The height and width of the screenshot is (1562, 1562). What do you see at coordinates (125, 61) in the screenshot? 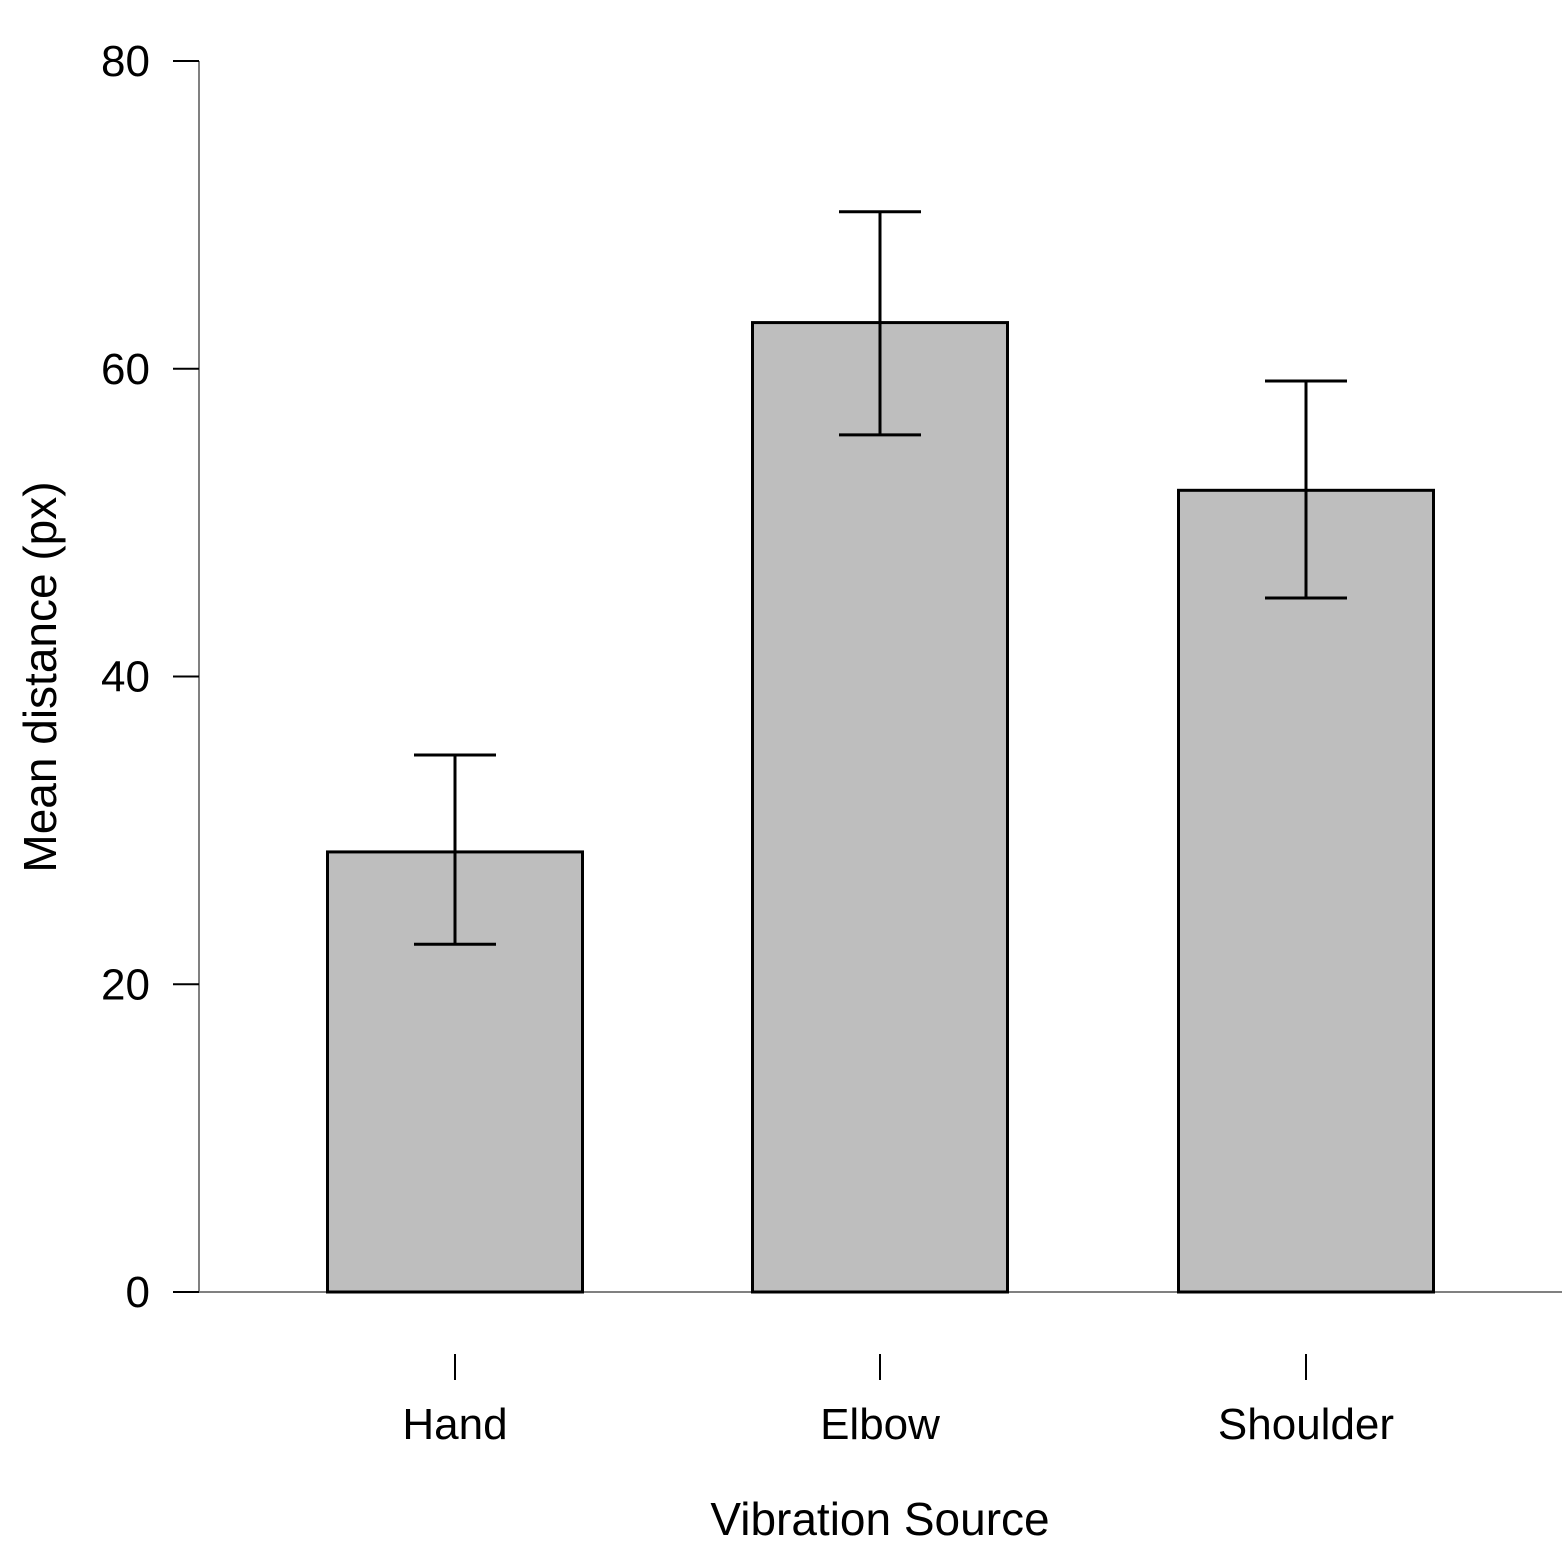
I see `y-tick-label: 80` at bounding box center [125, 61].